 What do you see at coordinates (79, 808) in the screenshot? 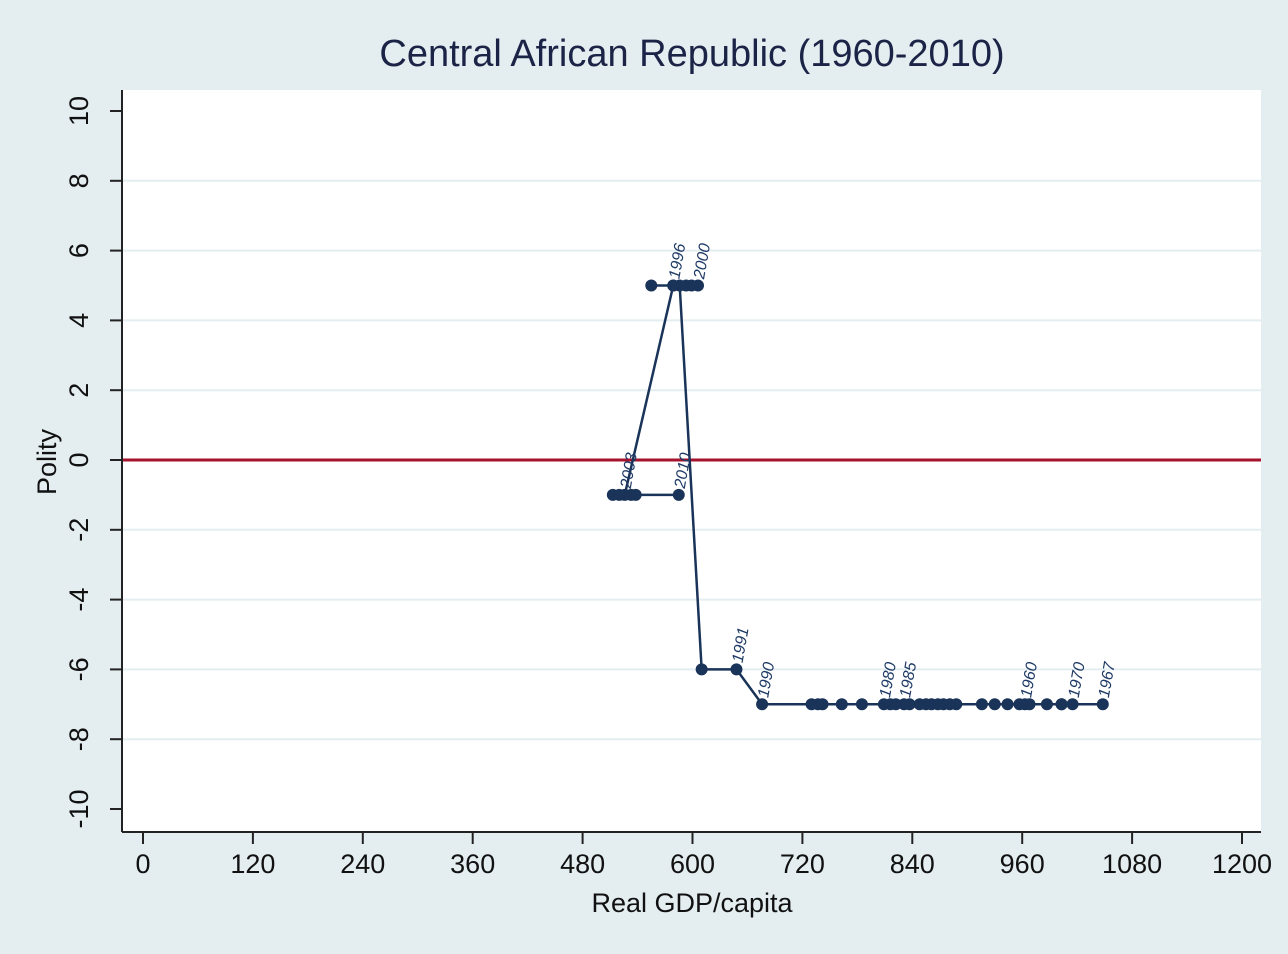
I see `y-tick-label: -10` at bounding box center [79, 808].